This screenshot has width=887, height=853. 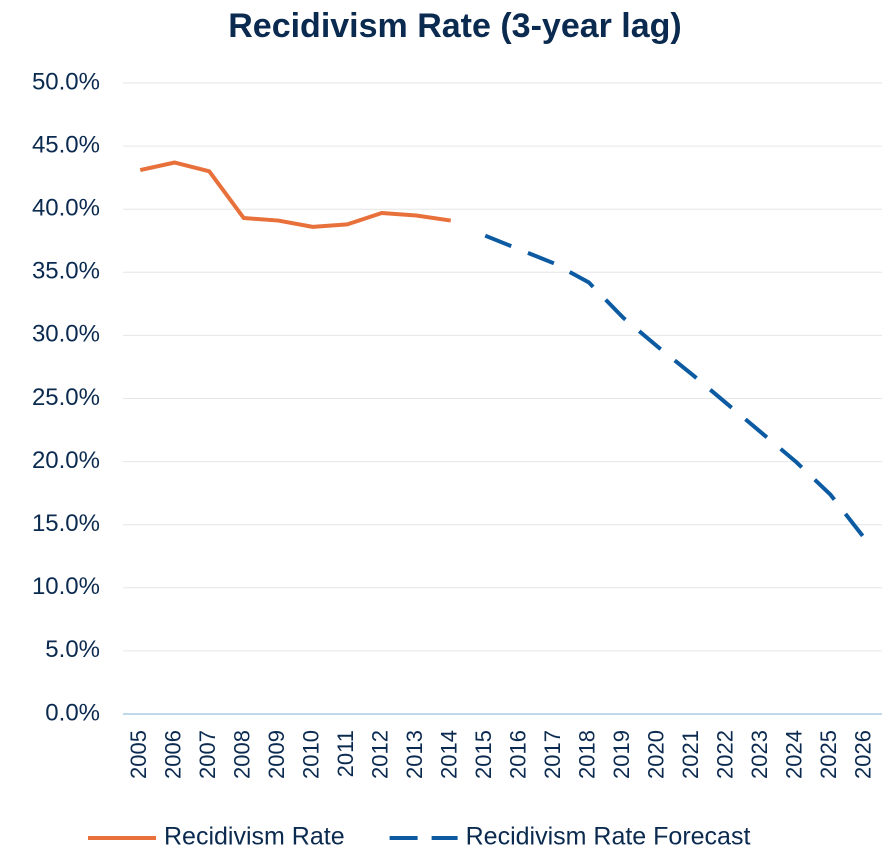 I want to click on x-tick-label: 2015, so click(x=483, y=754).